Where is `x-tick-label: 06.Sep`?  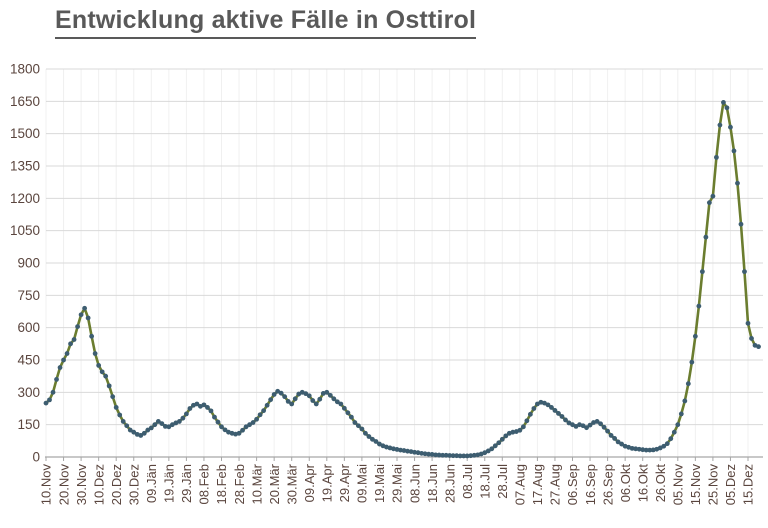 x-tick-label: 06.Sep is located at coordinates (572, 484).